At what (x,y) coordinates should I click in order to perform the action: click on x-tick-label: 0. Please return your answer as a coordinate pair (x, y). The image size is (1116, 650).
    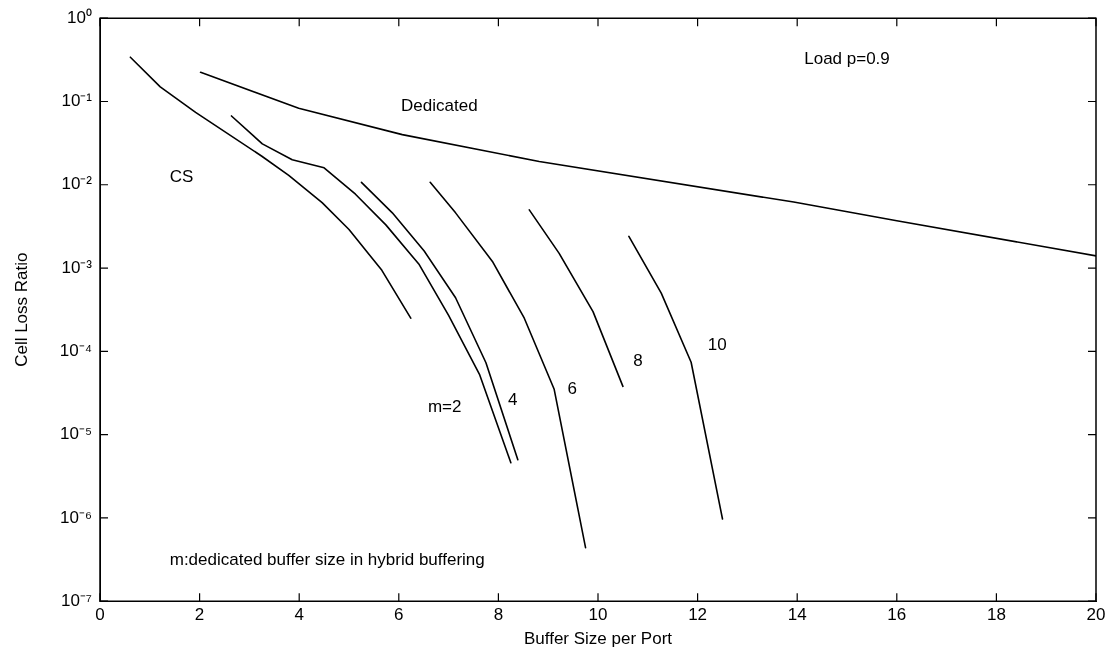
    Looking at the image, I should click on (100, 615).